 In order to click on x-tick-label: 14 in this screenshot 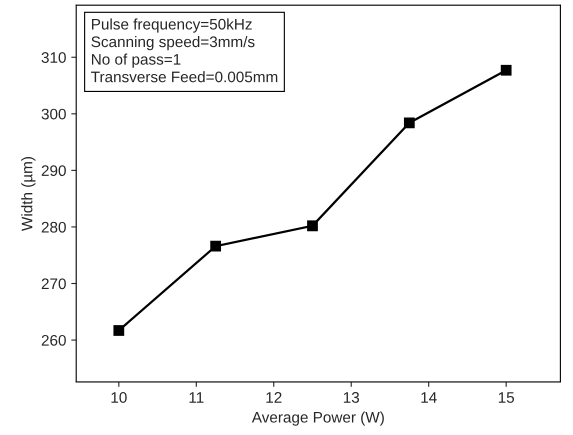, I will do `click(429, 397)`.